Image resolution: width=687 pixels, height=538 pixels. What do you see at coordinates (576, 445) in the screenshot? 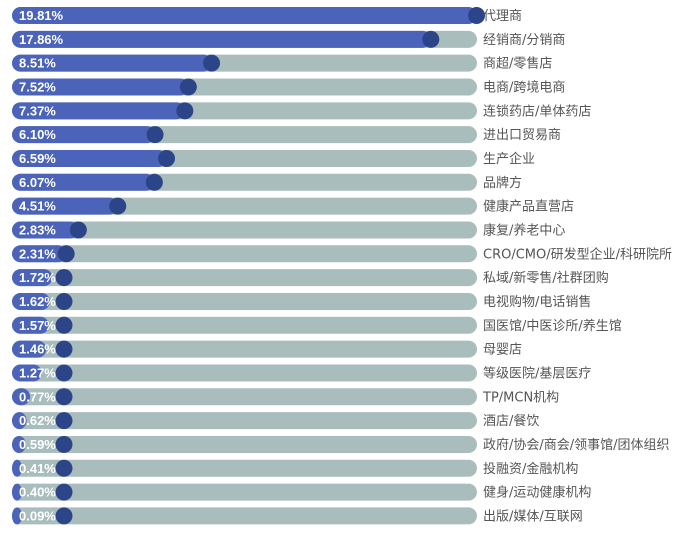
I see `category-label: 政府/协会/商会/领事馆/团体组织` at bounding box center [576, 445].